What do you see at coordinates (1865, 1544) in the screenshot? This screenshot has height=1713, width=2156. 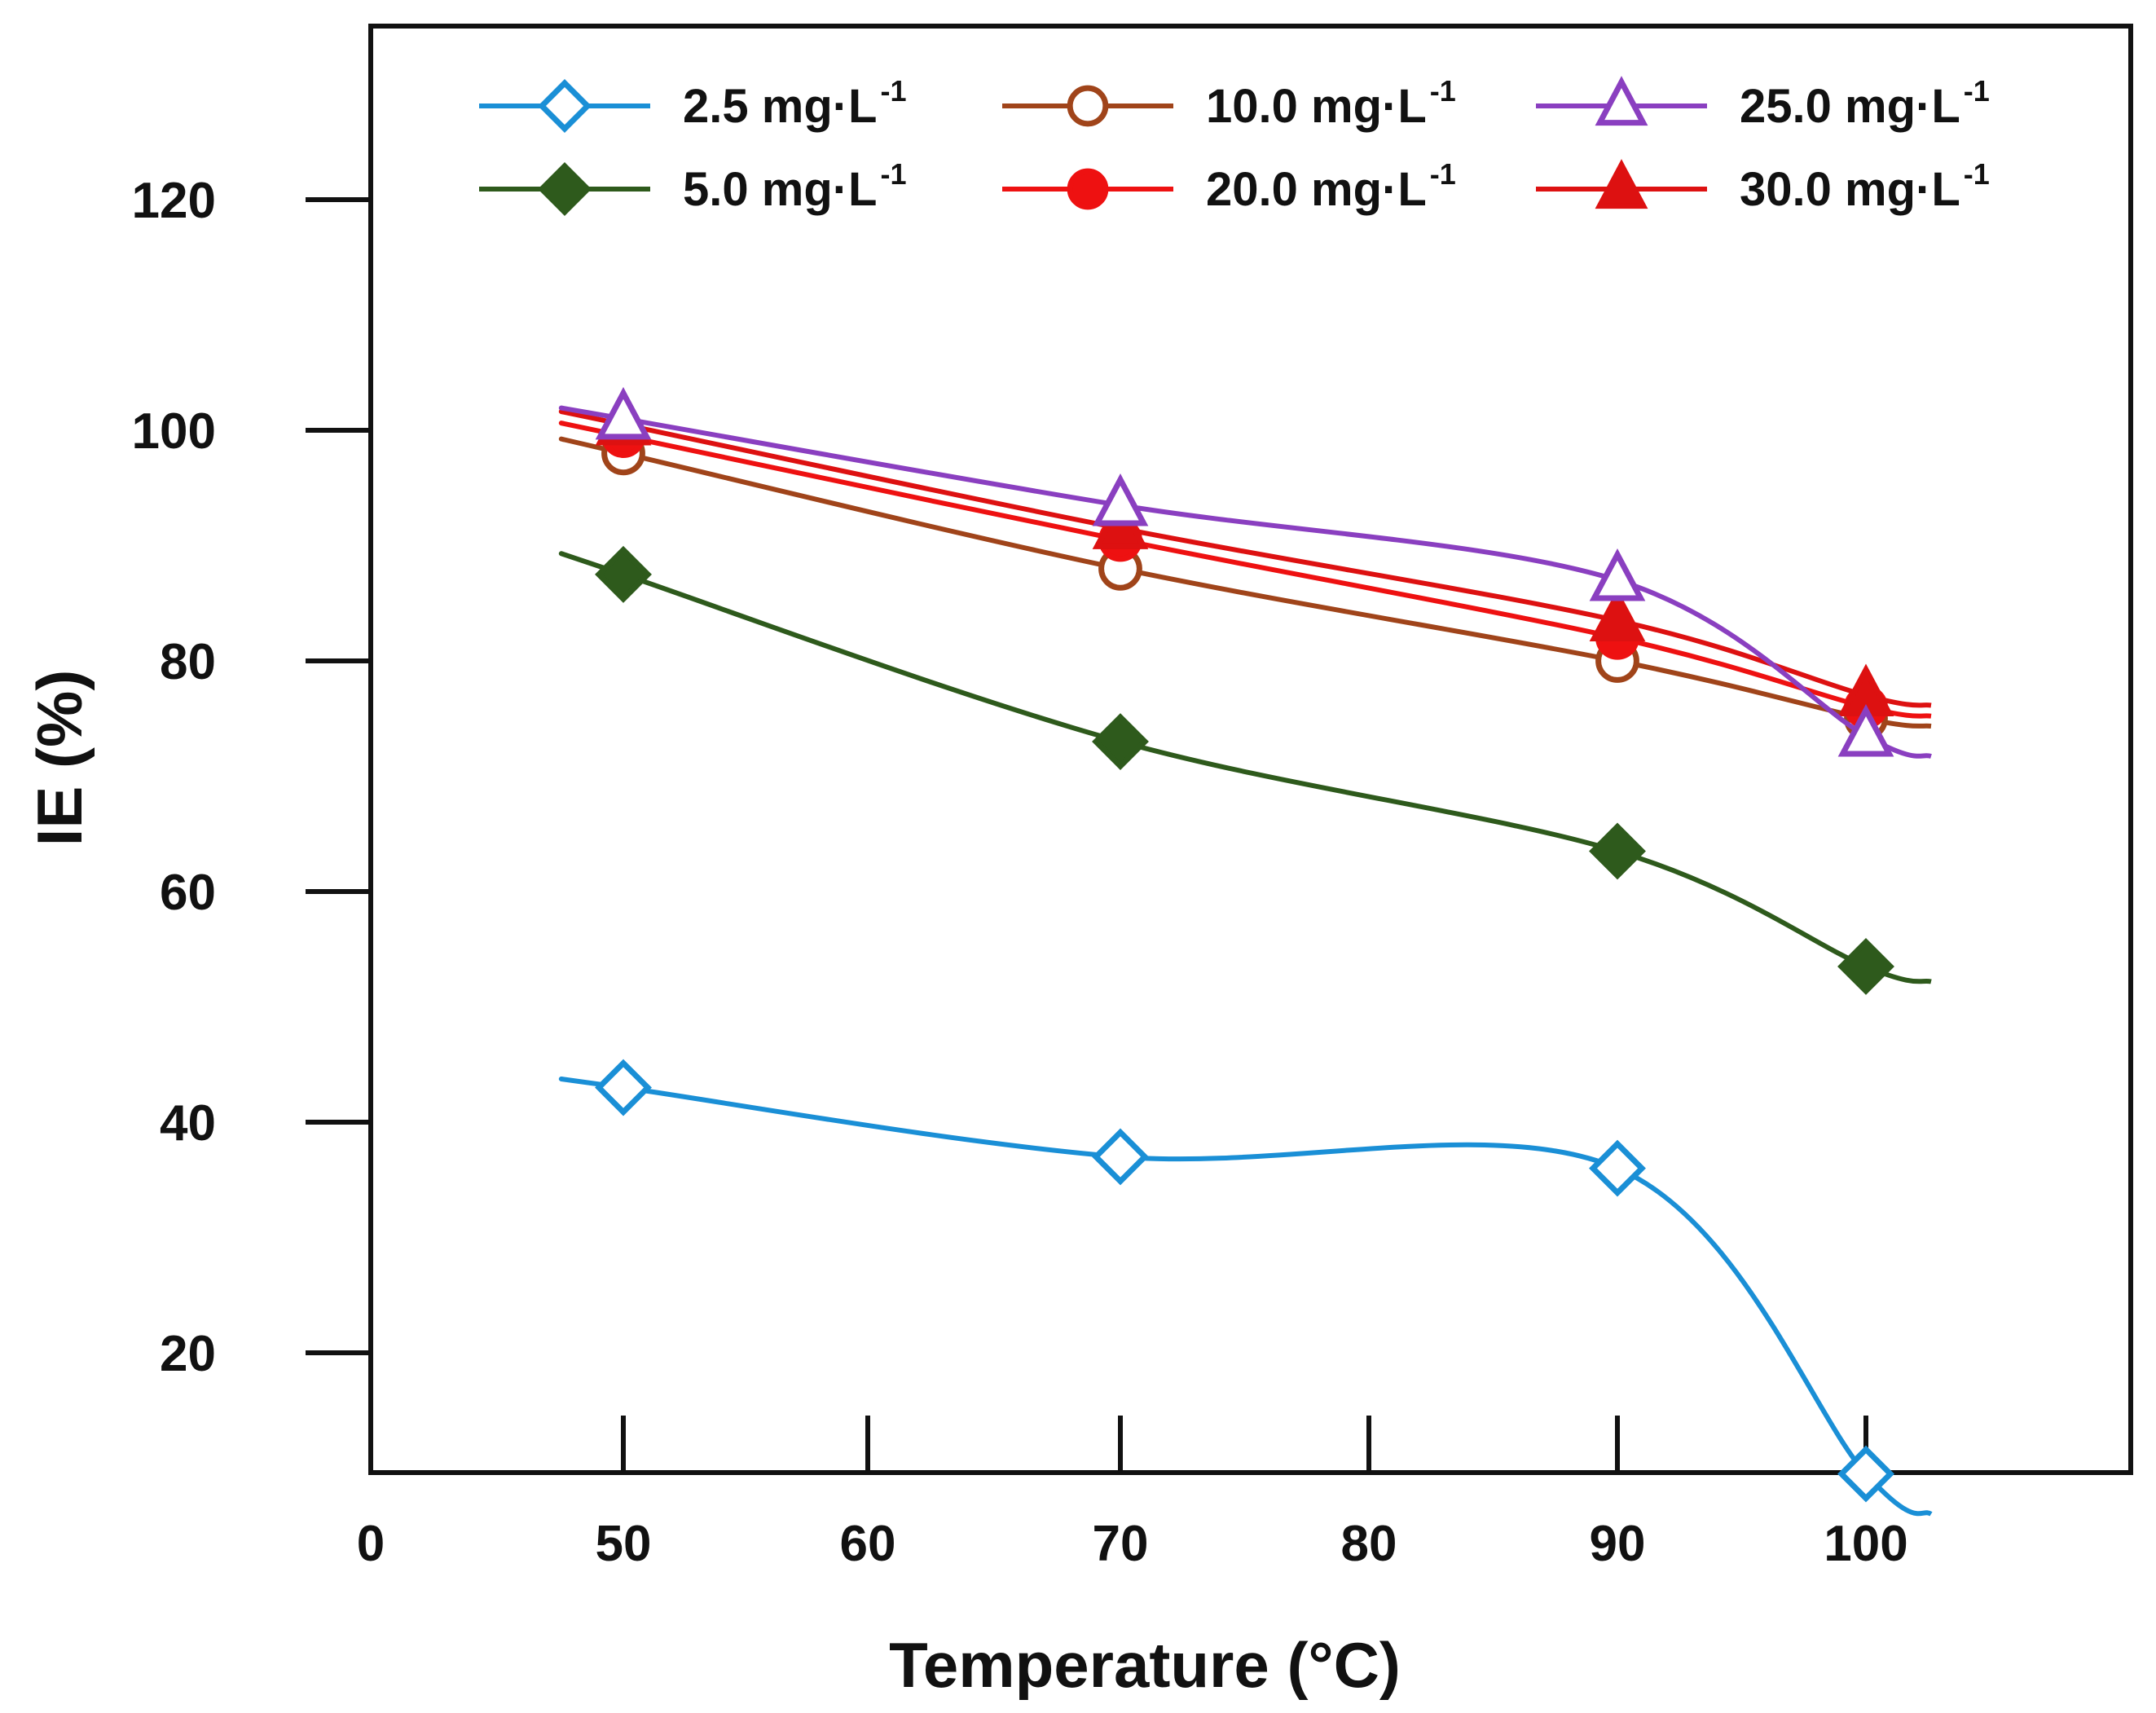 I see `x-tick-label: 100` at bounding box center [1865, 1544].